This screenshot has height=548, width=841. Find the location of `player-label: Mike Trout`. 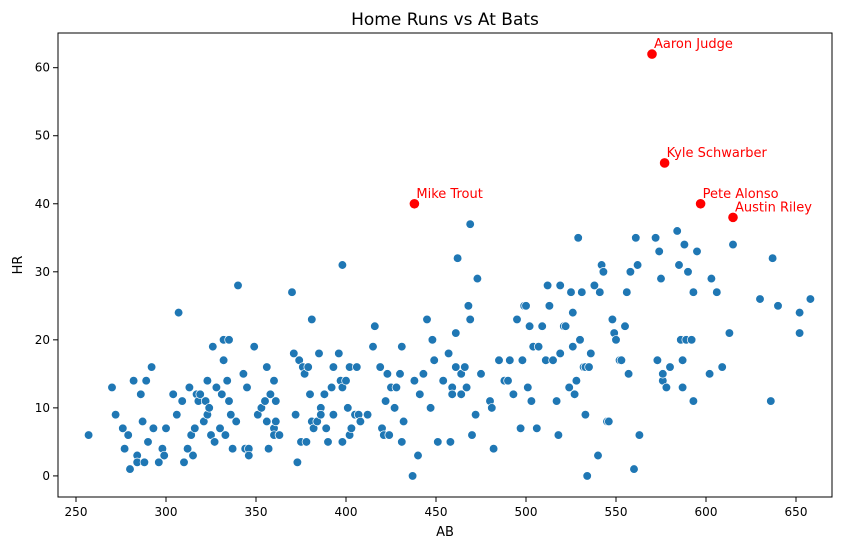

player-label: Mike Trout is located at coordinates (449, 194).